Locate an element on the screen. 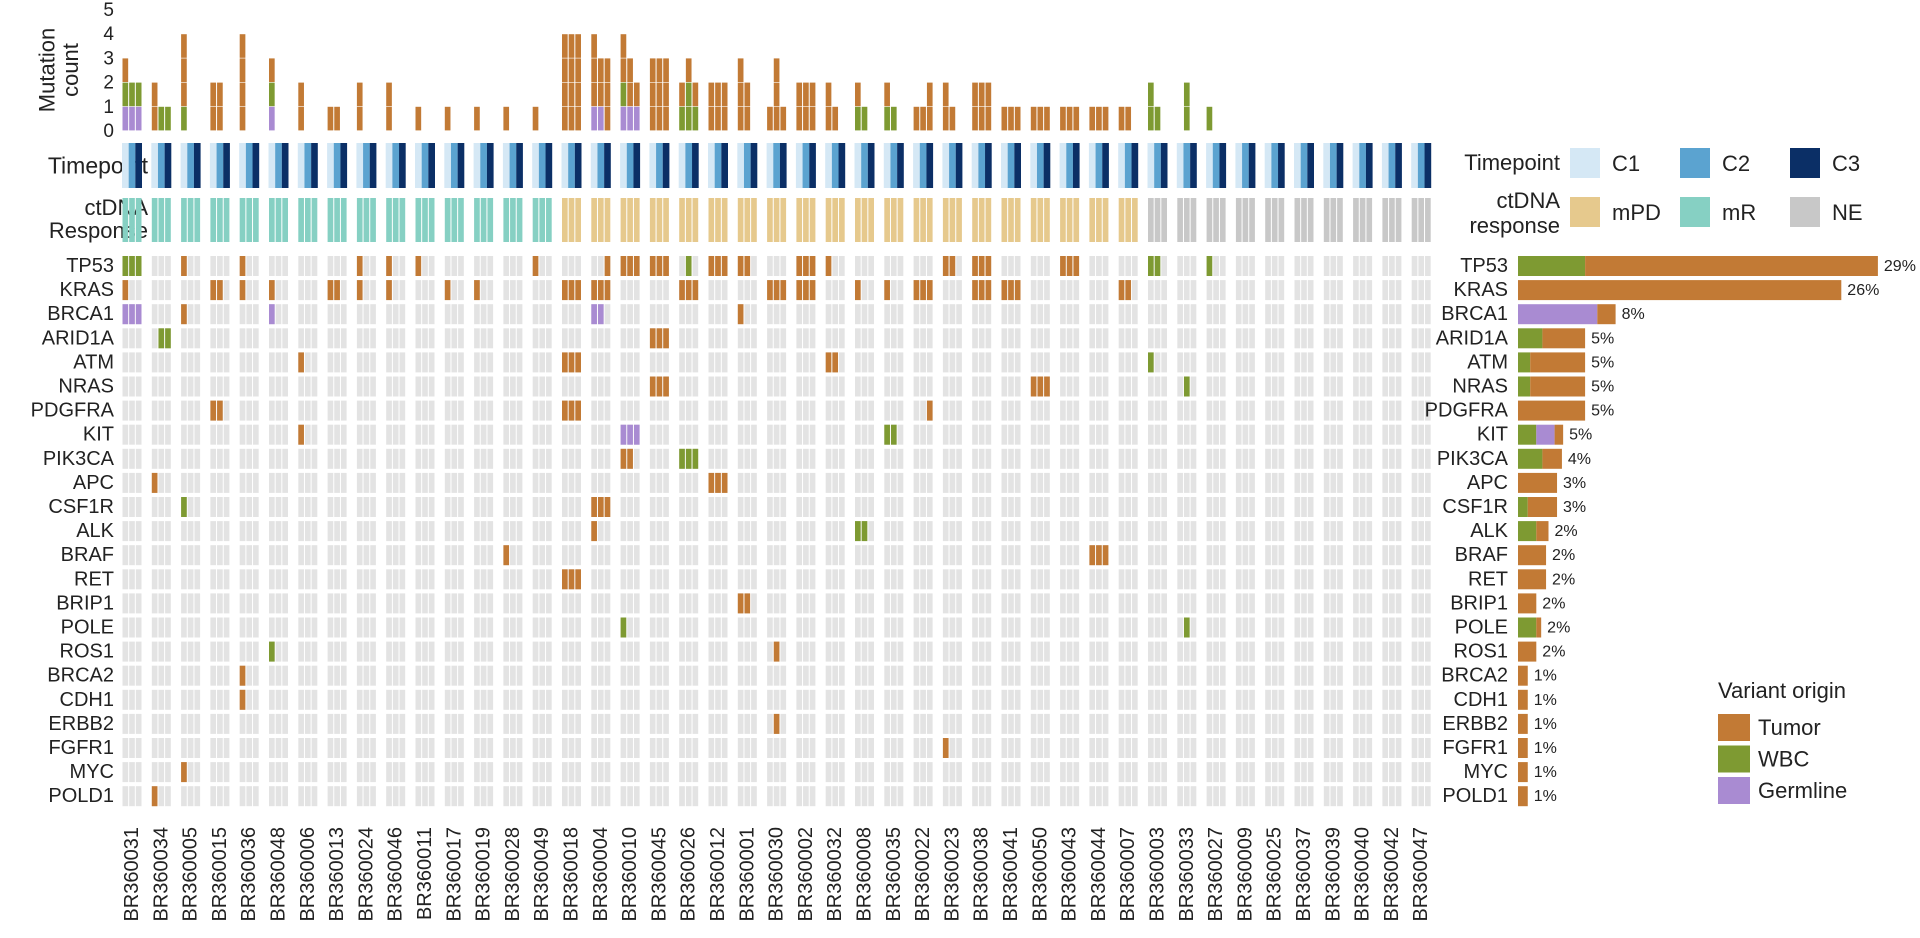 The height and width of the screenshot is (938, 1920). timepoint-c2-cell is located at coordinates (1421, 165).